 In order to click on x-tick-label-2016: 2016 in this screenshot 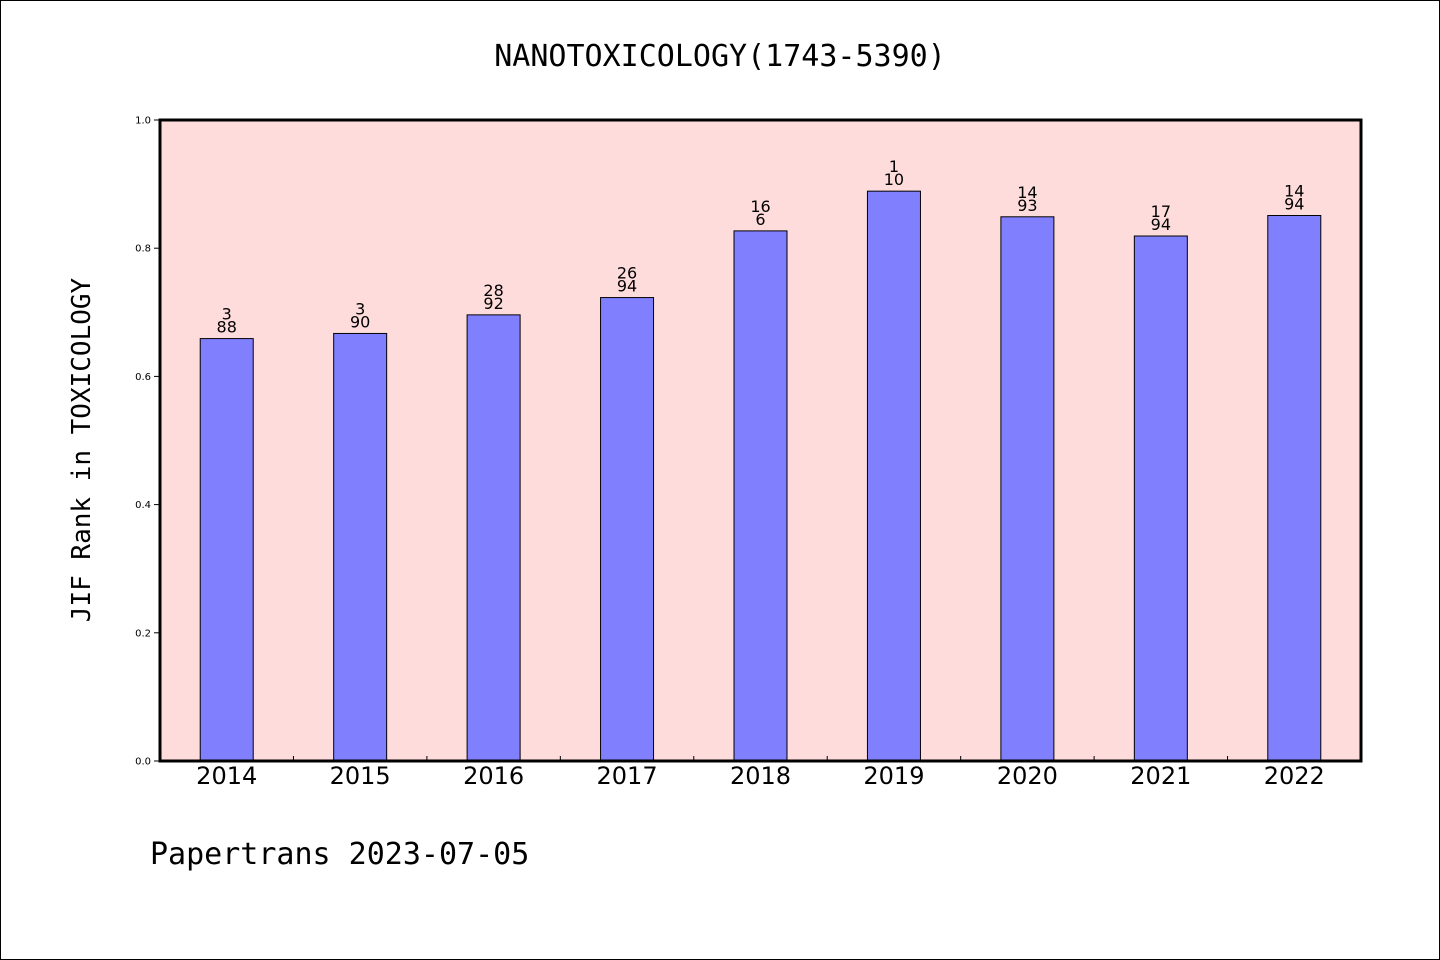, I will do `click(493, 776)`.